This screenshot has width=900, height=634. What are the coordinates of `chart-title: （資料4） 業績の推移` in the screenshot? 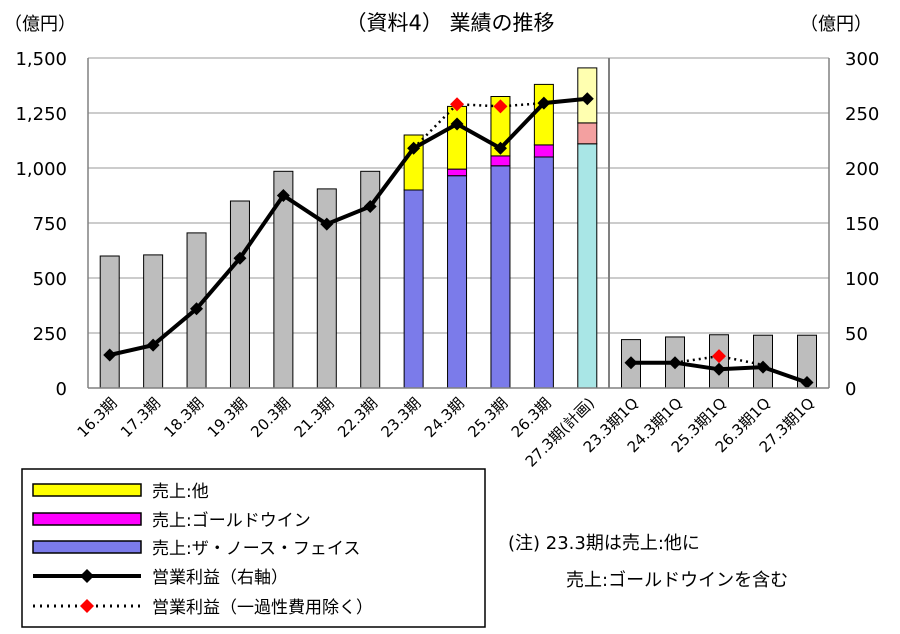 It's located at (449, 23).